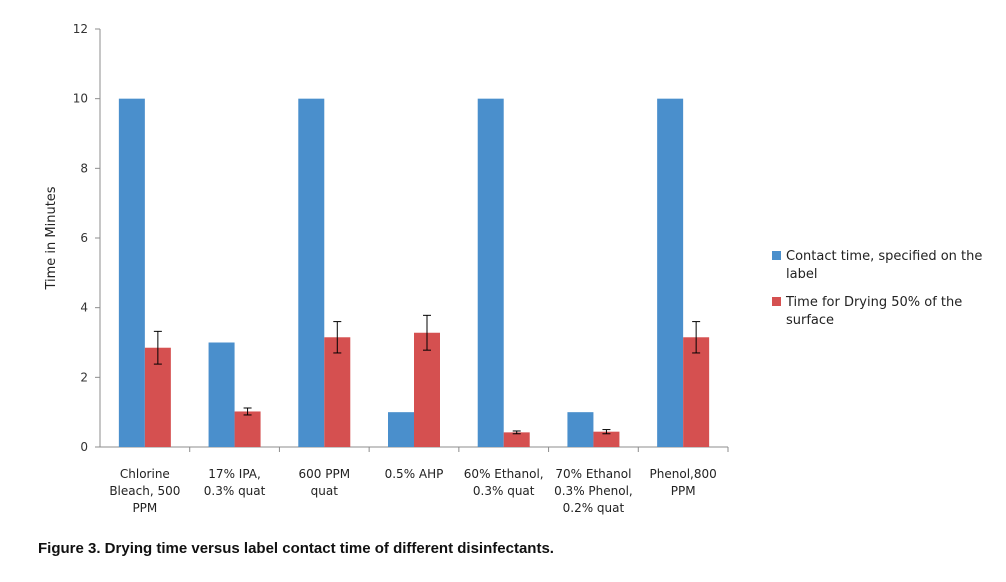 Image resolution: width=1006 pixels, height=582 pixels. What do you see at coordinates (235, 482) in the screenshot?
I see `x-category-label: 17% IPA, 0.3% quat` at bounding box center [235, 482].